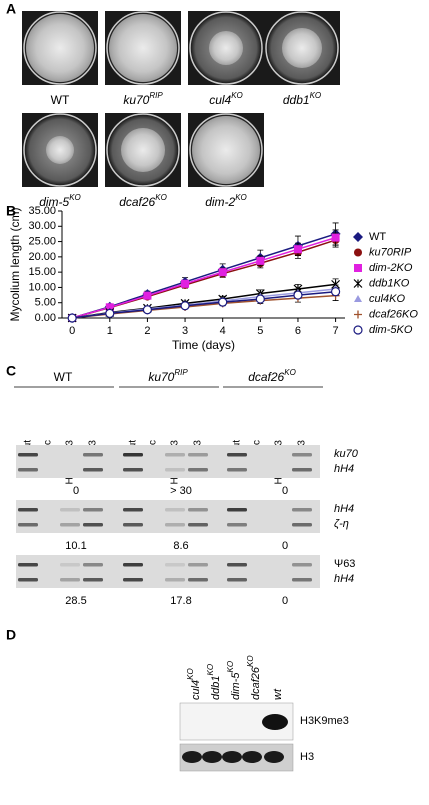 This screenshot has height=805, width=429. I want to click on legend-label: ddb1KO, so click(389, 283).